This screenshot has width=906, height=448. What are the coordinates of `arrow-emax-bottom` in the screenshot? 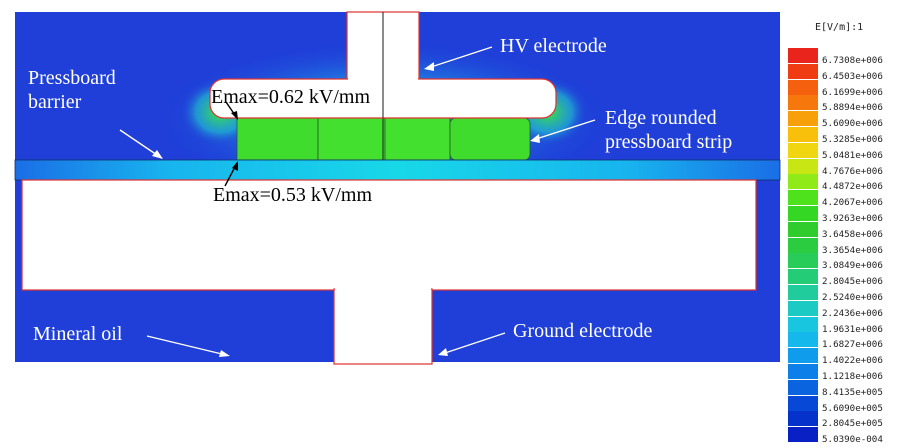 It's located at (231, 174).